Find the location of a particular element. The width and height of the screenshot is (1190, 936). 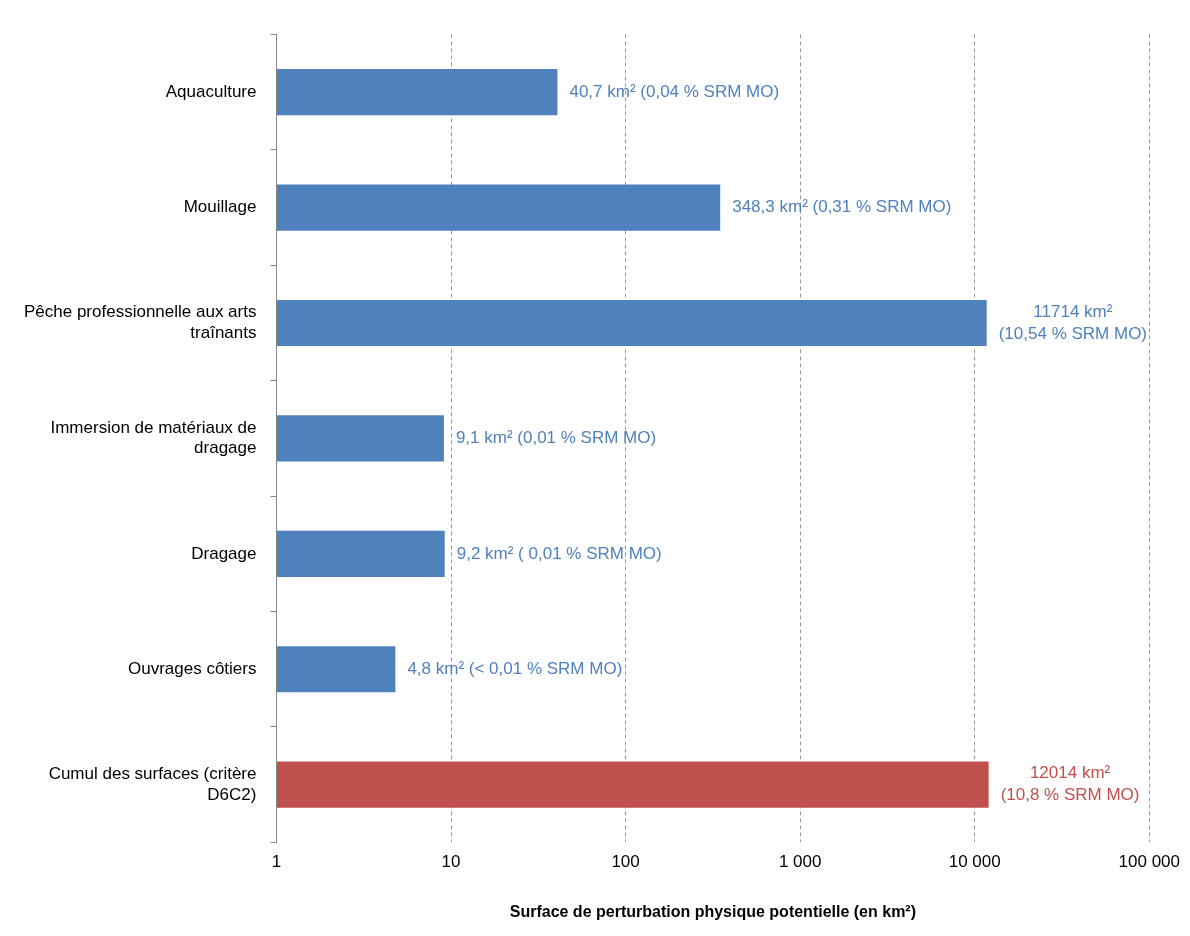

data-label: 9,2 km² ( 0,01 % SRM MO) is located at coordinates (559, 553).